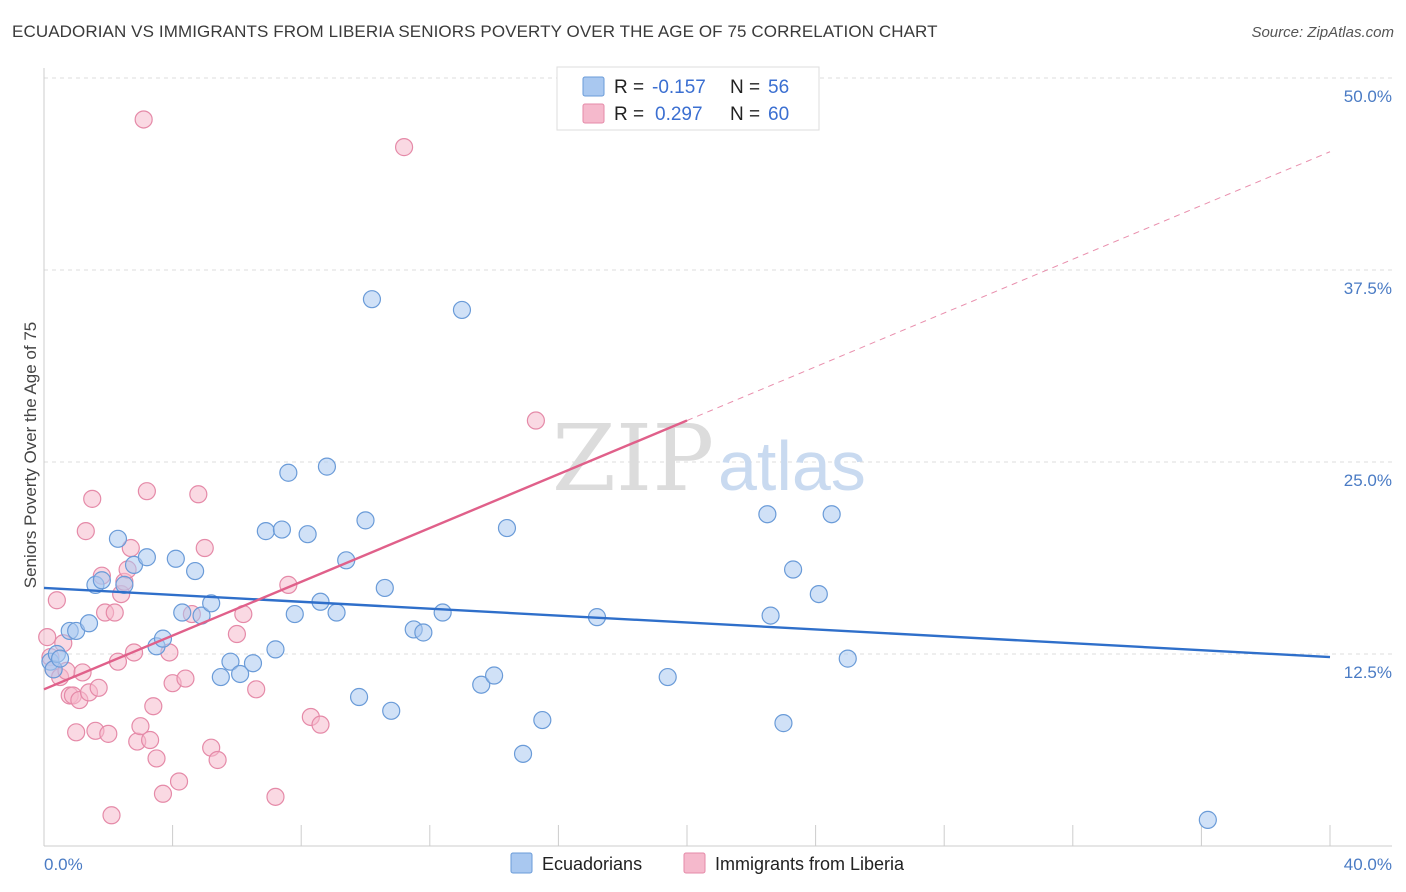  Describe the element at coordinates (679, 114) in the screenshot. I see `legend-r-value-1: 0.297` at that location.